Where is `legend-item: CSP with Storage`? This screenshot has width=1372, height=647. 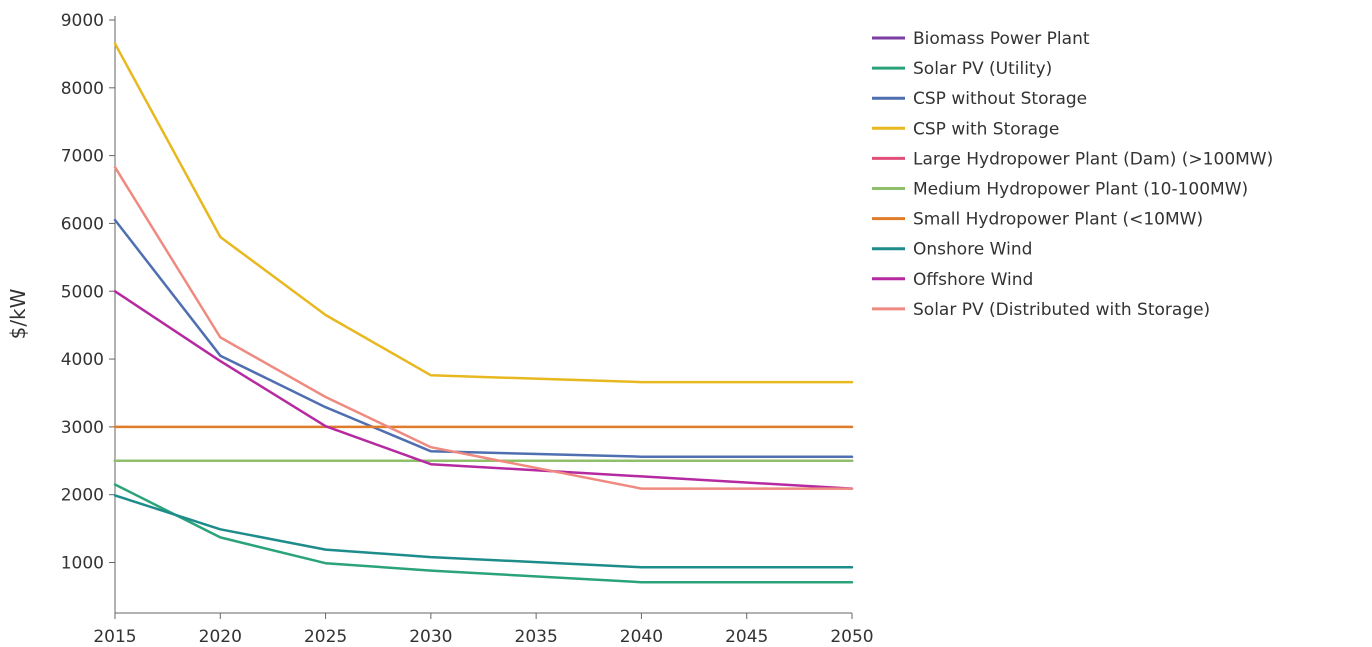 legend-item: CSP with Storage is located at coordinates (965, 129).